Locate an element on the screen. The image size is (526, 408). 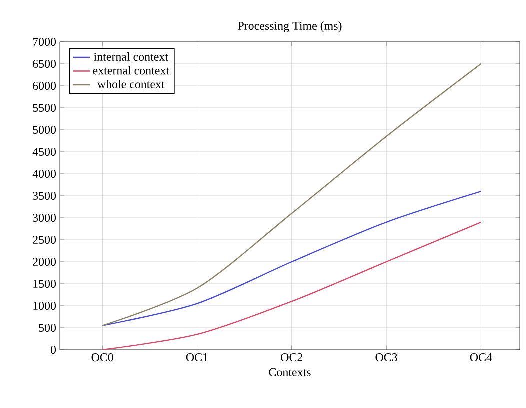
x-tick-label: OC3 is located at coordinates (387, 358).